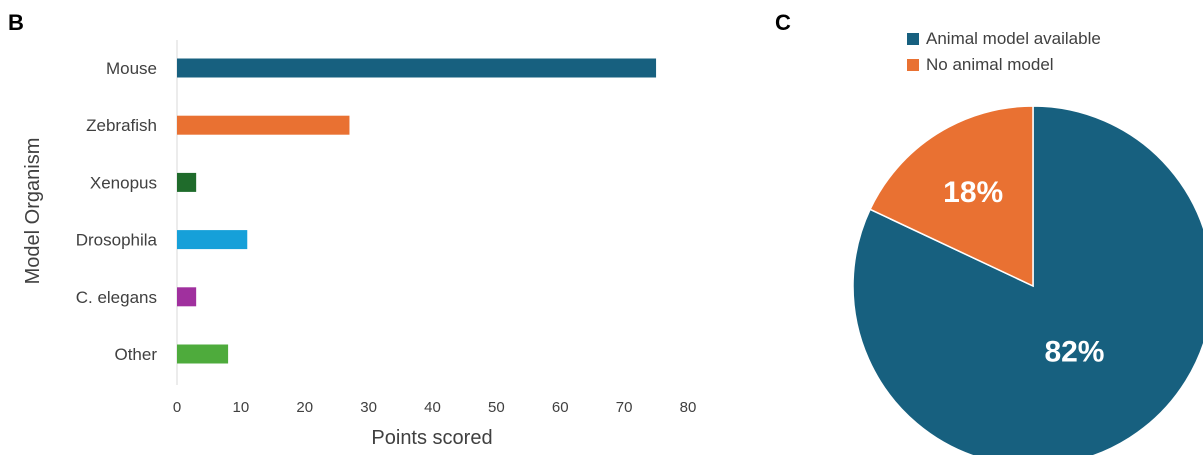  I want to click on pie-slice-no-animal-model, so click(951, 196).